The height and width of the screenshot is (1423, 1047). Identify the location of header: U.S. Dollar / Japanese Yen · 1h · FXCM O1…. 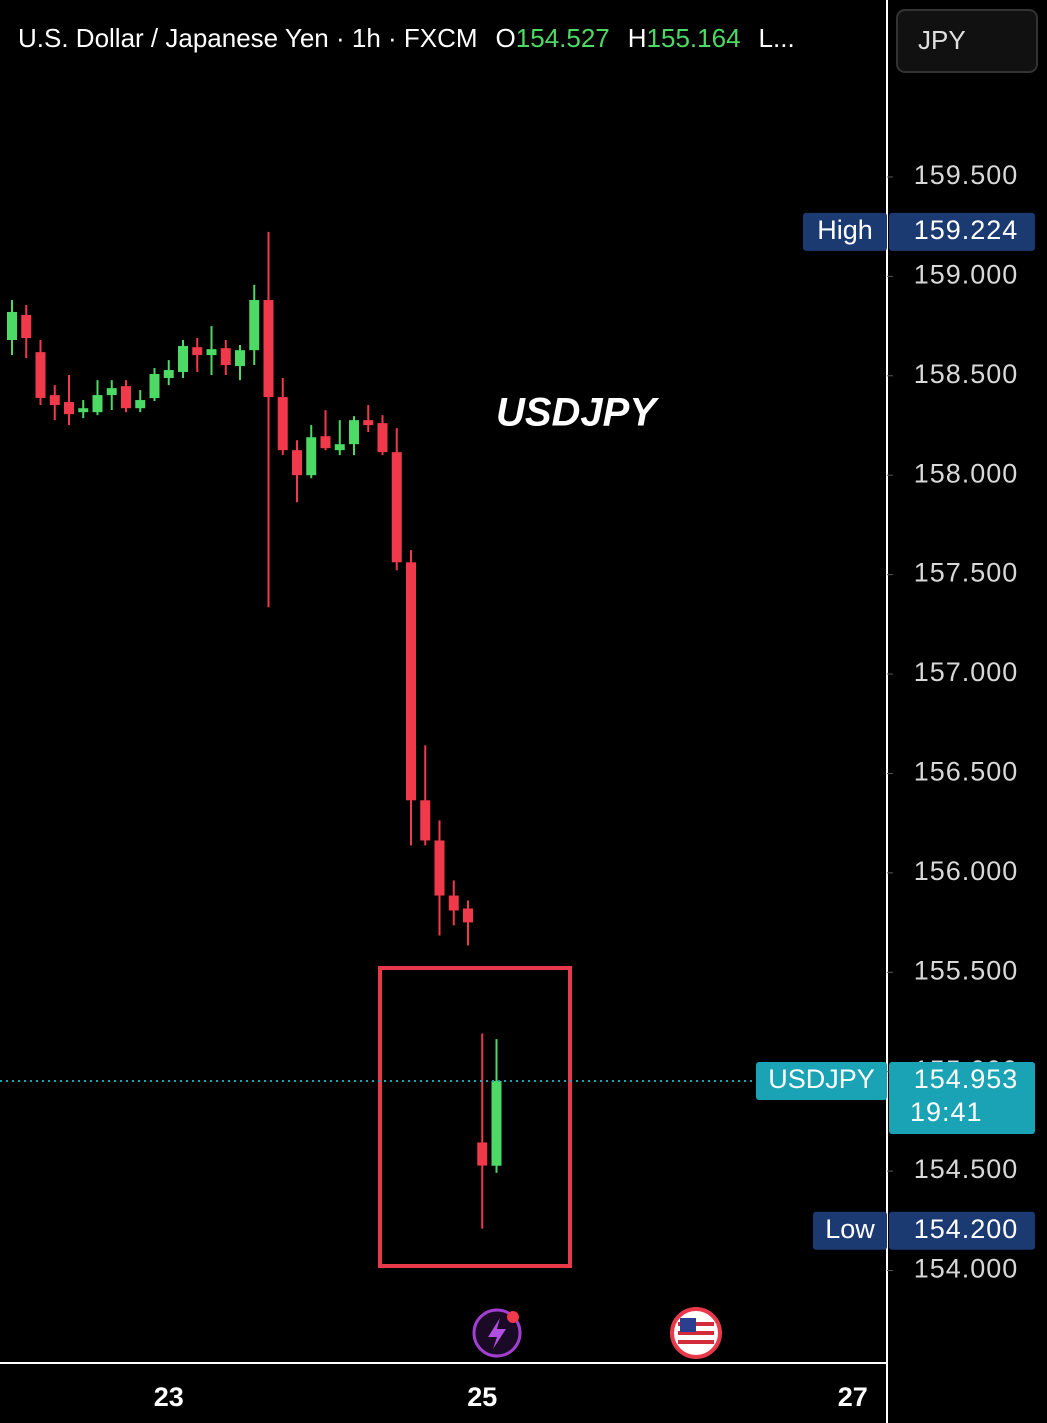
(406, 38).